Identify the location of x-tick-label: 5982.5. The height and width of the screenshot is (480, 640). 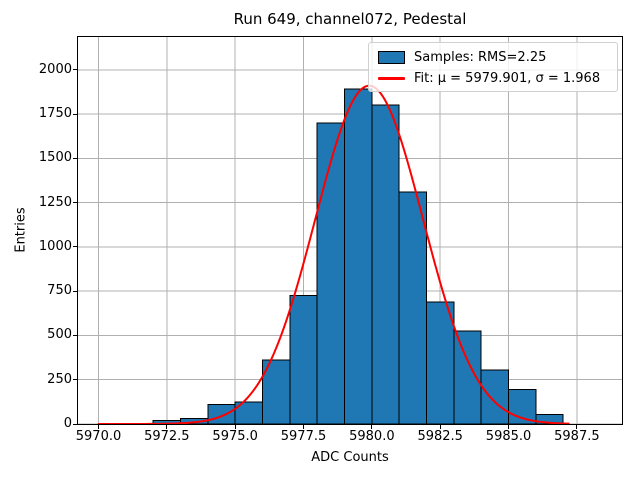
(440, 436).